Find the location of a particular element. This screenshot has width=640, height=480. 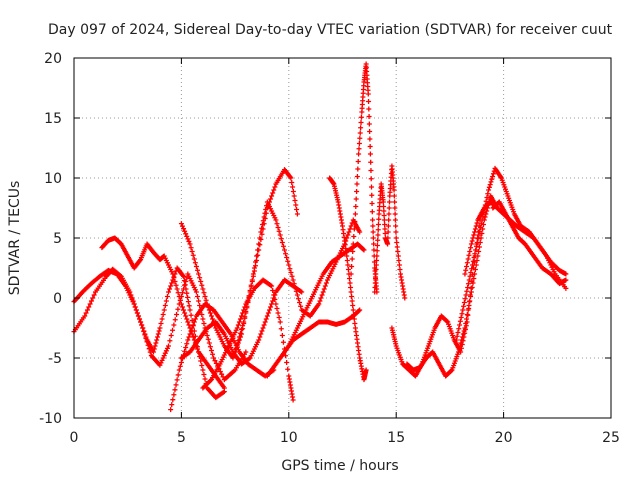

x-axis-label: GPS time / hours is located at coordinates (339, 466).